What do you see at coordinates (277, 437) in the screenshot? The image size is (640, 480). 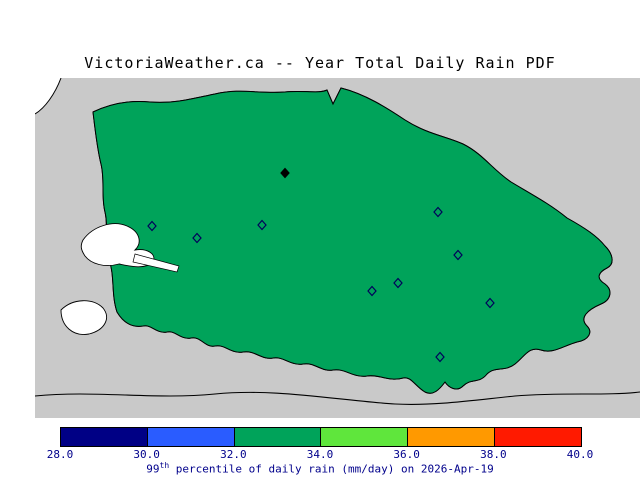 I see `colorbar-segment-32.0-34.0` at bounding box center [277, 437].